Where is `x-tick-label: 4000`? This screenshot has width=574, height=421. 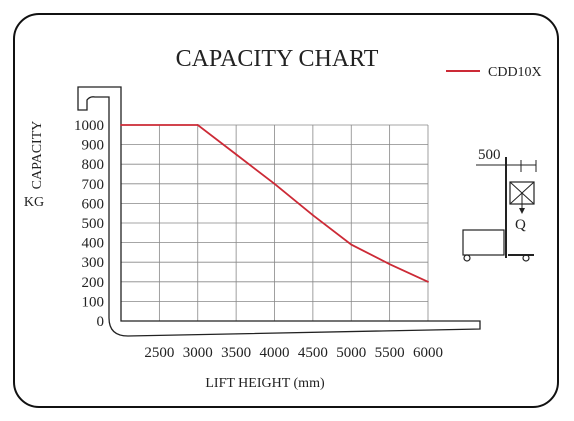 x-tick-label: 4000 is located at coordinates (275, 353).